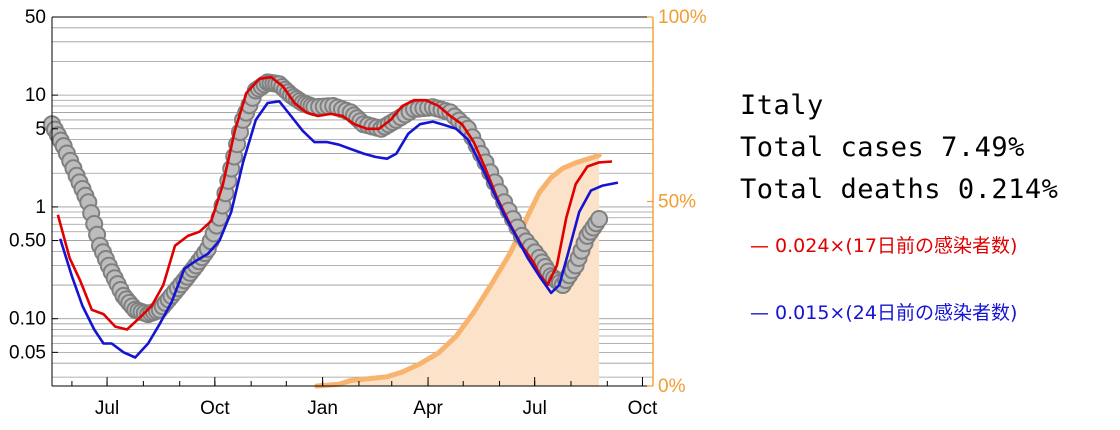  Describe the element at coordinates (682, 17) in the screenshot. I see `y2-tick-label: 100%` at that location.